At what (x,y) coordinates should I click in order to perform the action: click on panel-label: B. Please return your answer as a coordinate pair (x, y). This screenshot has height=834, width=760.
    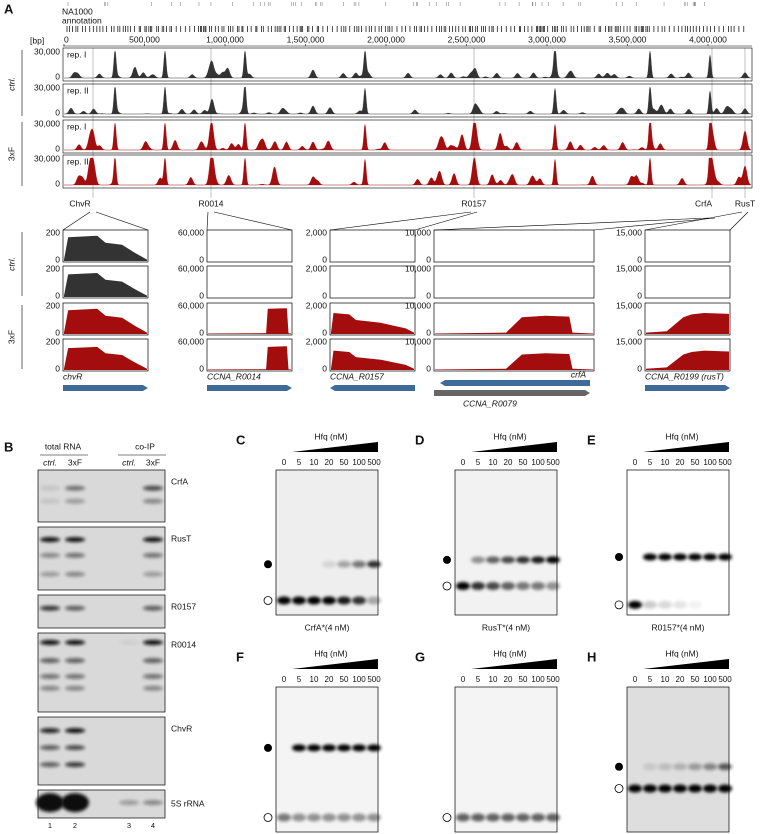
    Looking at the image, I should click on (8, 446).